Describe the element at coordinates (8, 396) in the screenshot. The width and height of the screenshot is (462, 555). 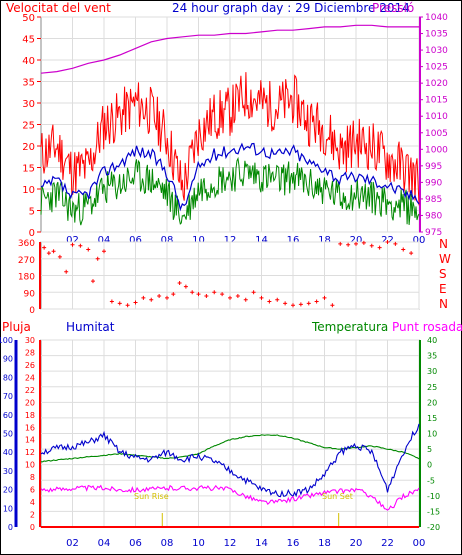
I see `humidity-tick-label: 70` at that location.